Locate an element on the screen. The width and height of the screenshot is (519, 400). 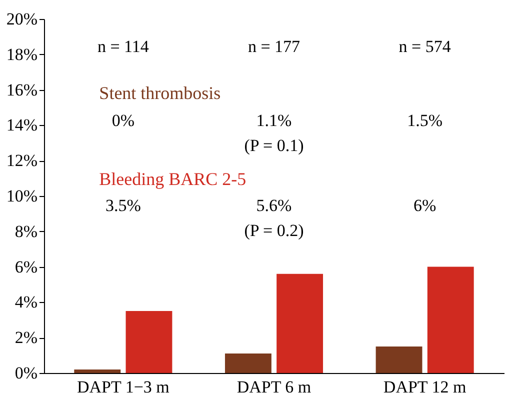
annotation: (P = 0.1) is located at coordinates (274, 145).